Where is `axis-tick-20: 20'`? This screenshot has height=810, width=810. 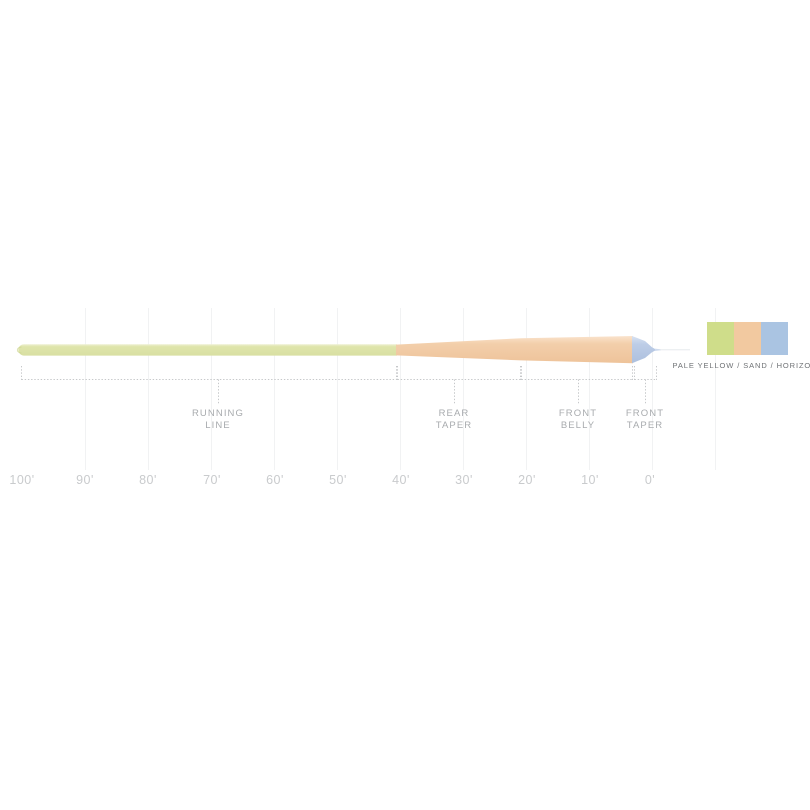
axis-tick-20: 20' is located at coordinates (527, 480).